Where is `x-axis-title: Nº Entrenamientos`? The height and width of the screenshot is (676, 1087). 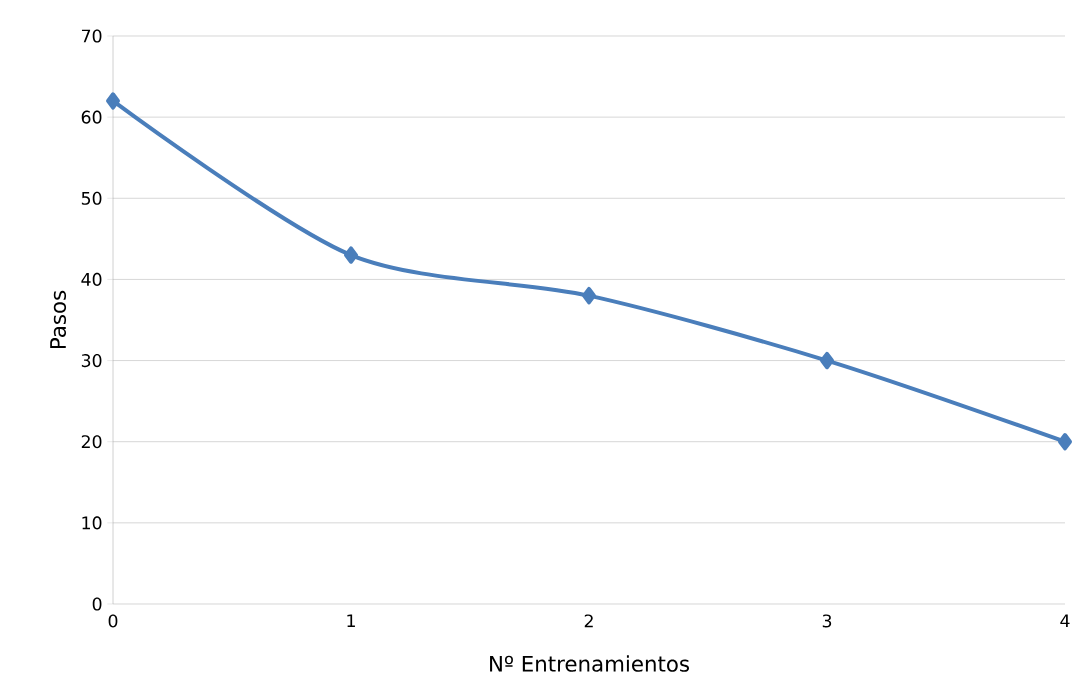
x-axis-title: Nº Entrenamientos is located at coordinates (590, 663).